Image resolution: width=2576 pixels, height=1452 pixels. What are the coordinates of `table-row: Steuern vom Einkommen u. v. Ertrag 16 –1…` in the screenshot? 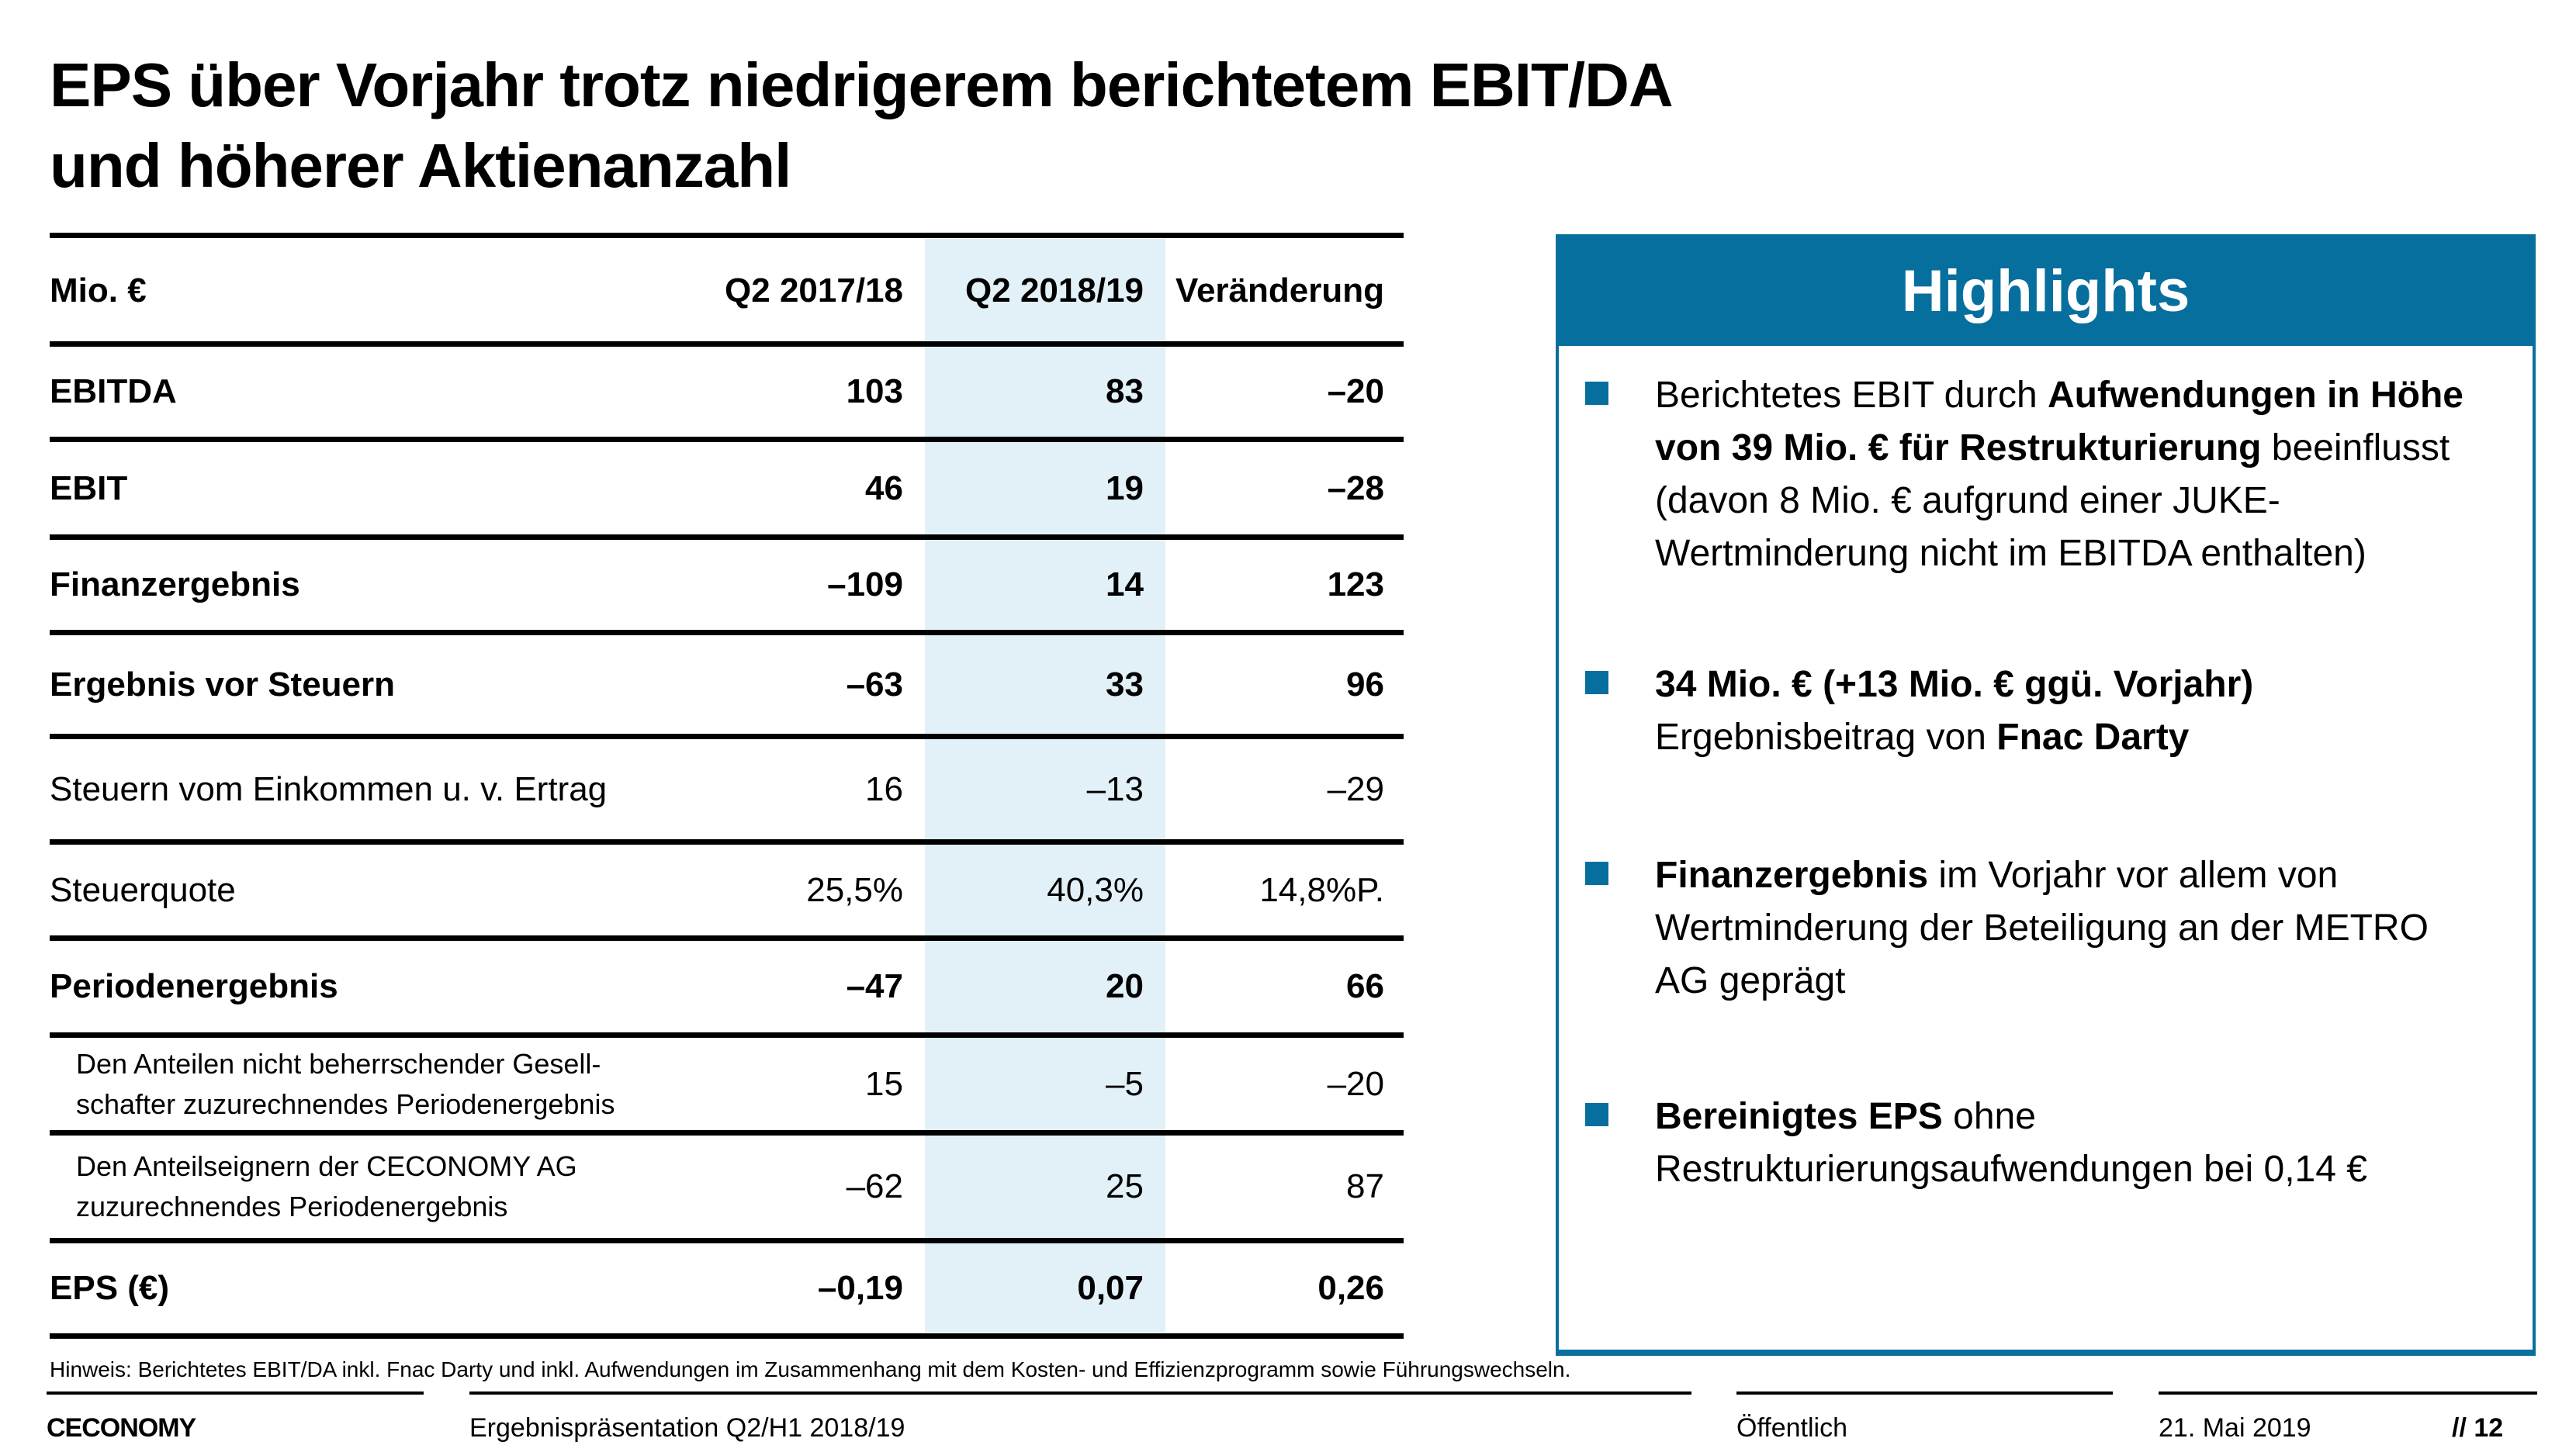 It's located at (727, 789).